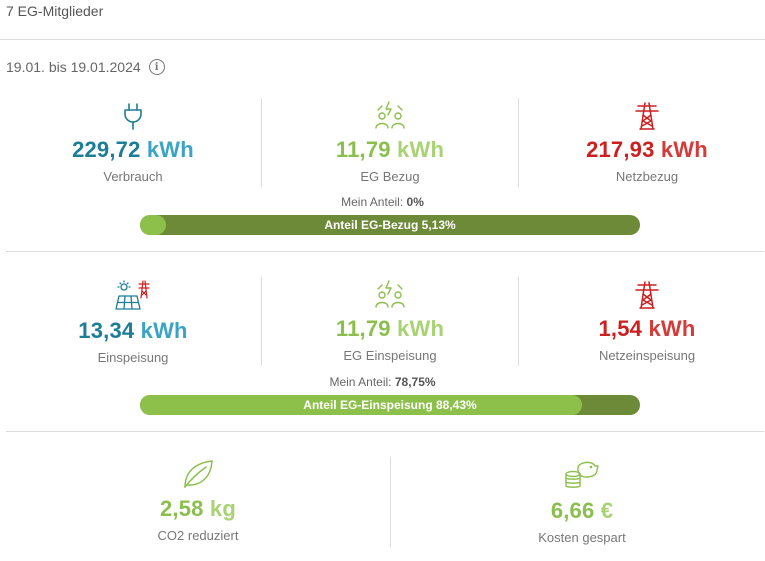  I want to click on stat-netzeinspeisung: 1,54 kWh Netzeinspeisung, so click(646, 321).